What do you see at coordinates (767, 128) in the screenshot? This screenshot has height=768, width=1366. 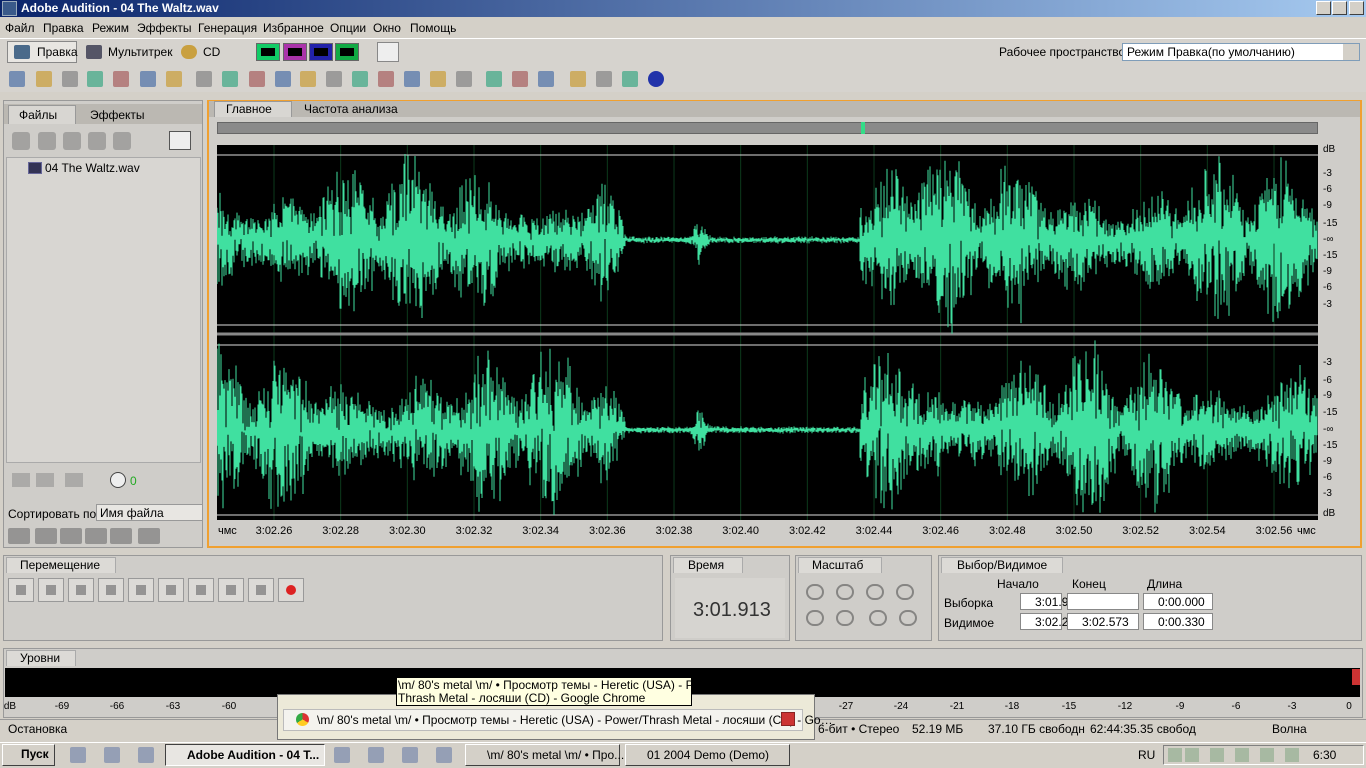 I see `overview-bar` at bounding box center [767, 128].